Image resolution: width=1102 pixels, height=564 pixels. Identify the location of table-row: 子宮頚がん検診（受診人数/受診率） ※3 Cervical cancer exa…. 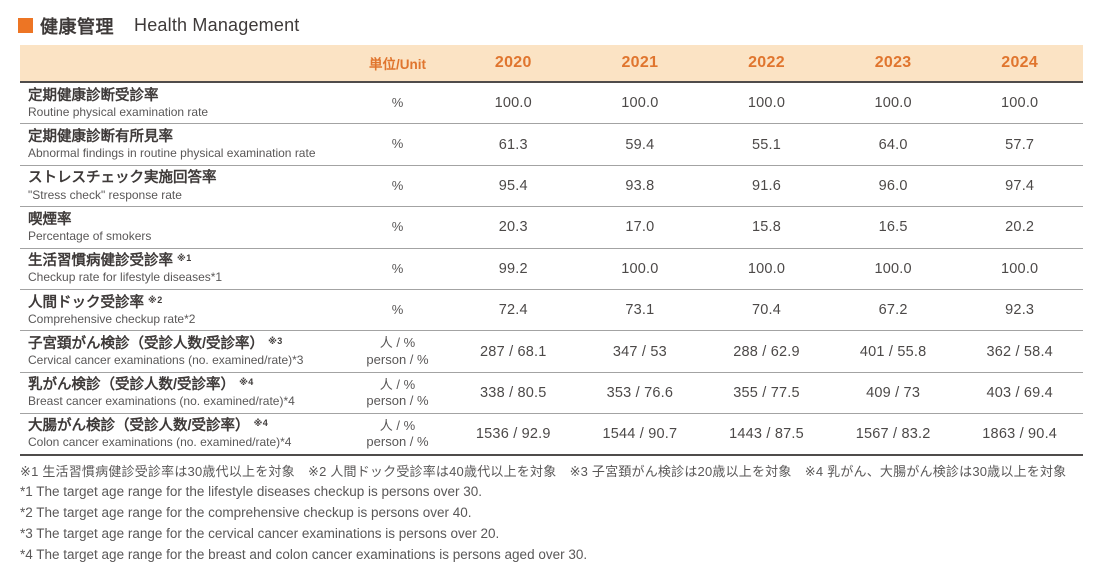
(551, 352).